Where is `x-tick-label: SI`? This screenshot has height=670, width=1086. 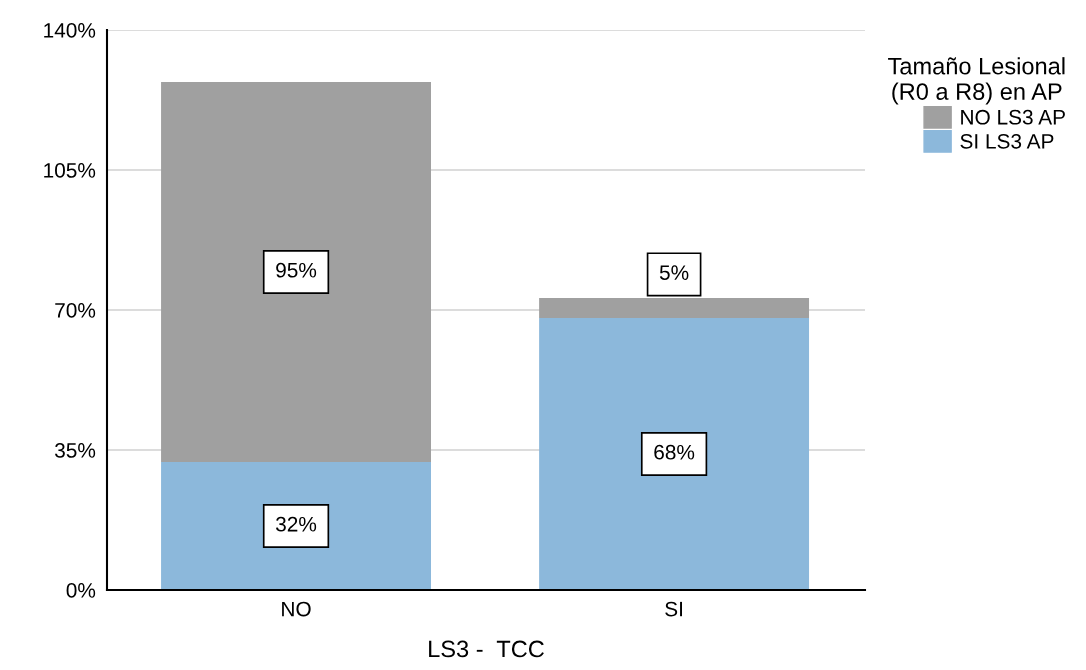 x-tick-label: SI is located at coordinates (673, 609).